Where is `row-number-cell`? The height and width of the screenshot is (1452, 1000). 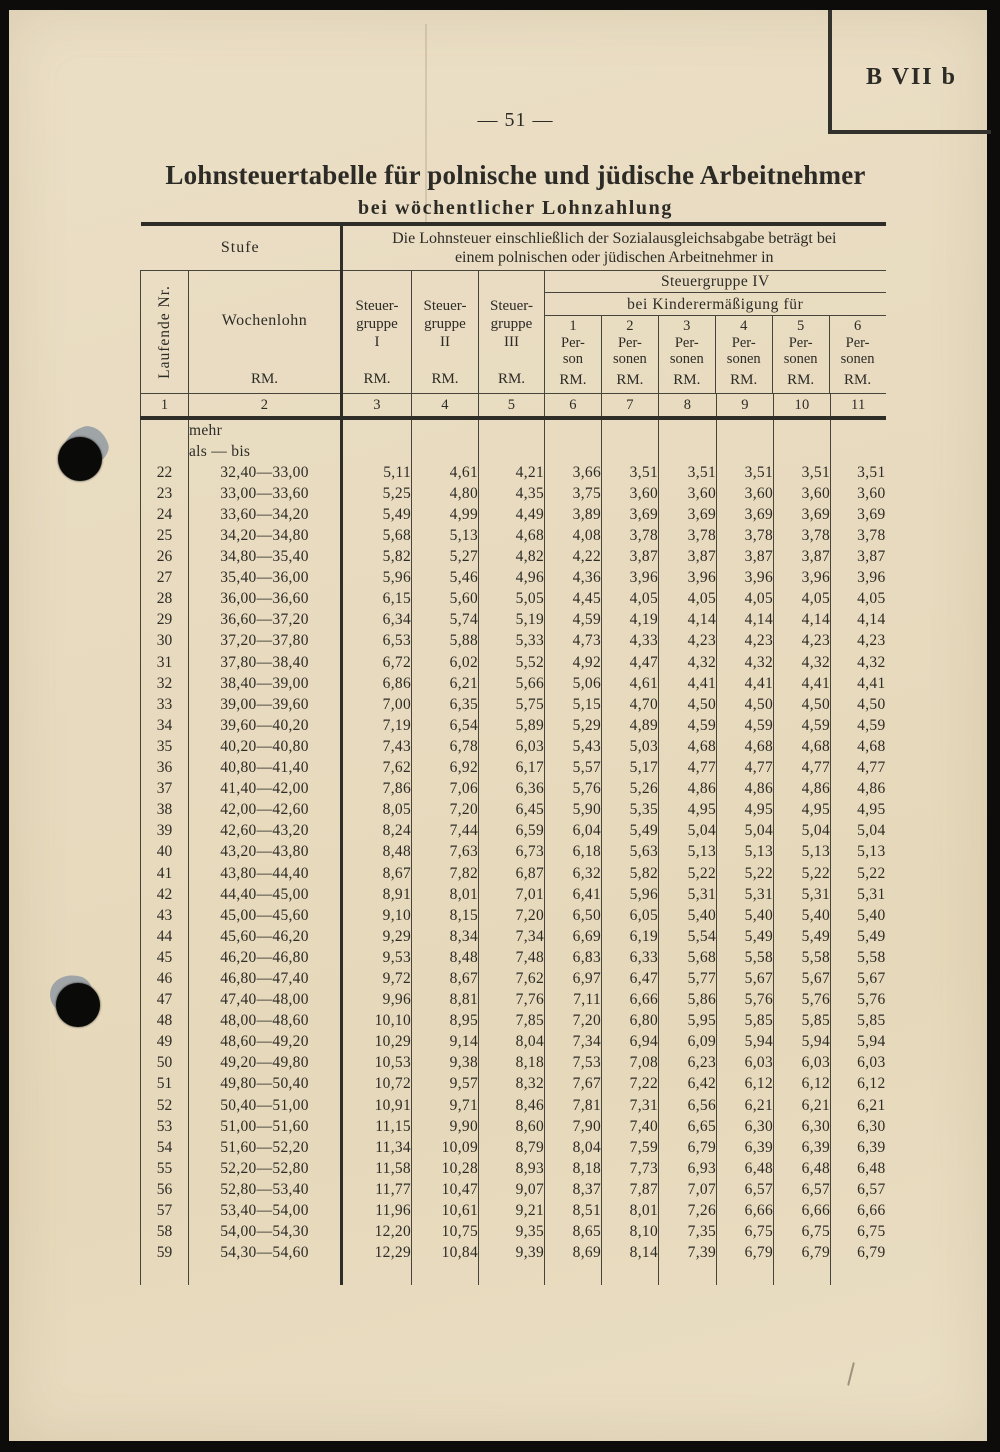 row-number-cell is located at coordinates (164, 452).